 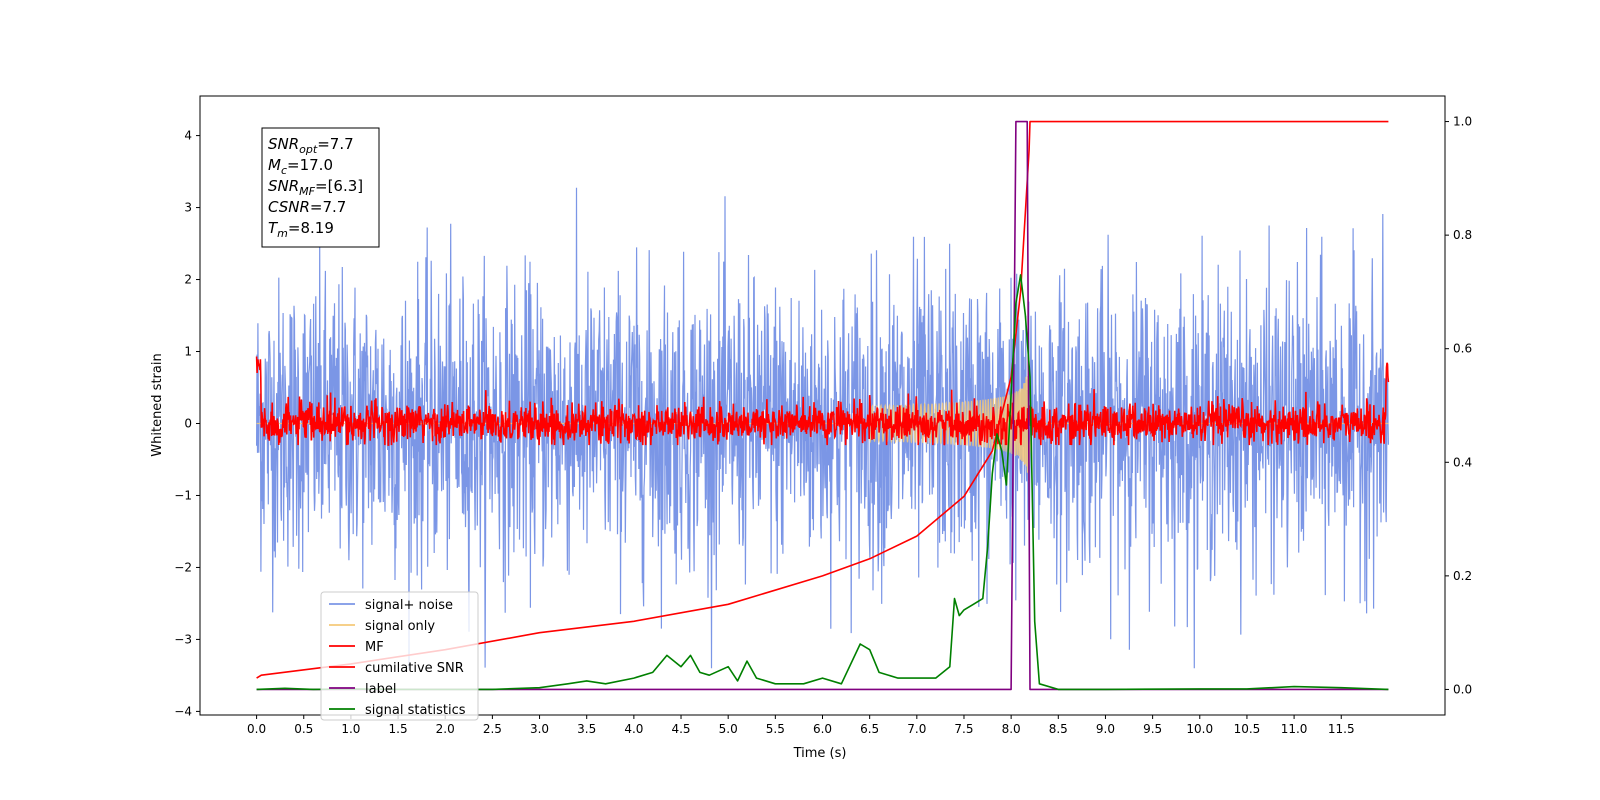 What do you see at coordinates (1152, 729) in the screenshot?
I see `x-tick-label: 9.5` at bounding box center [1152, 729].